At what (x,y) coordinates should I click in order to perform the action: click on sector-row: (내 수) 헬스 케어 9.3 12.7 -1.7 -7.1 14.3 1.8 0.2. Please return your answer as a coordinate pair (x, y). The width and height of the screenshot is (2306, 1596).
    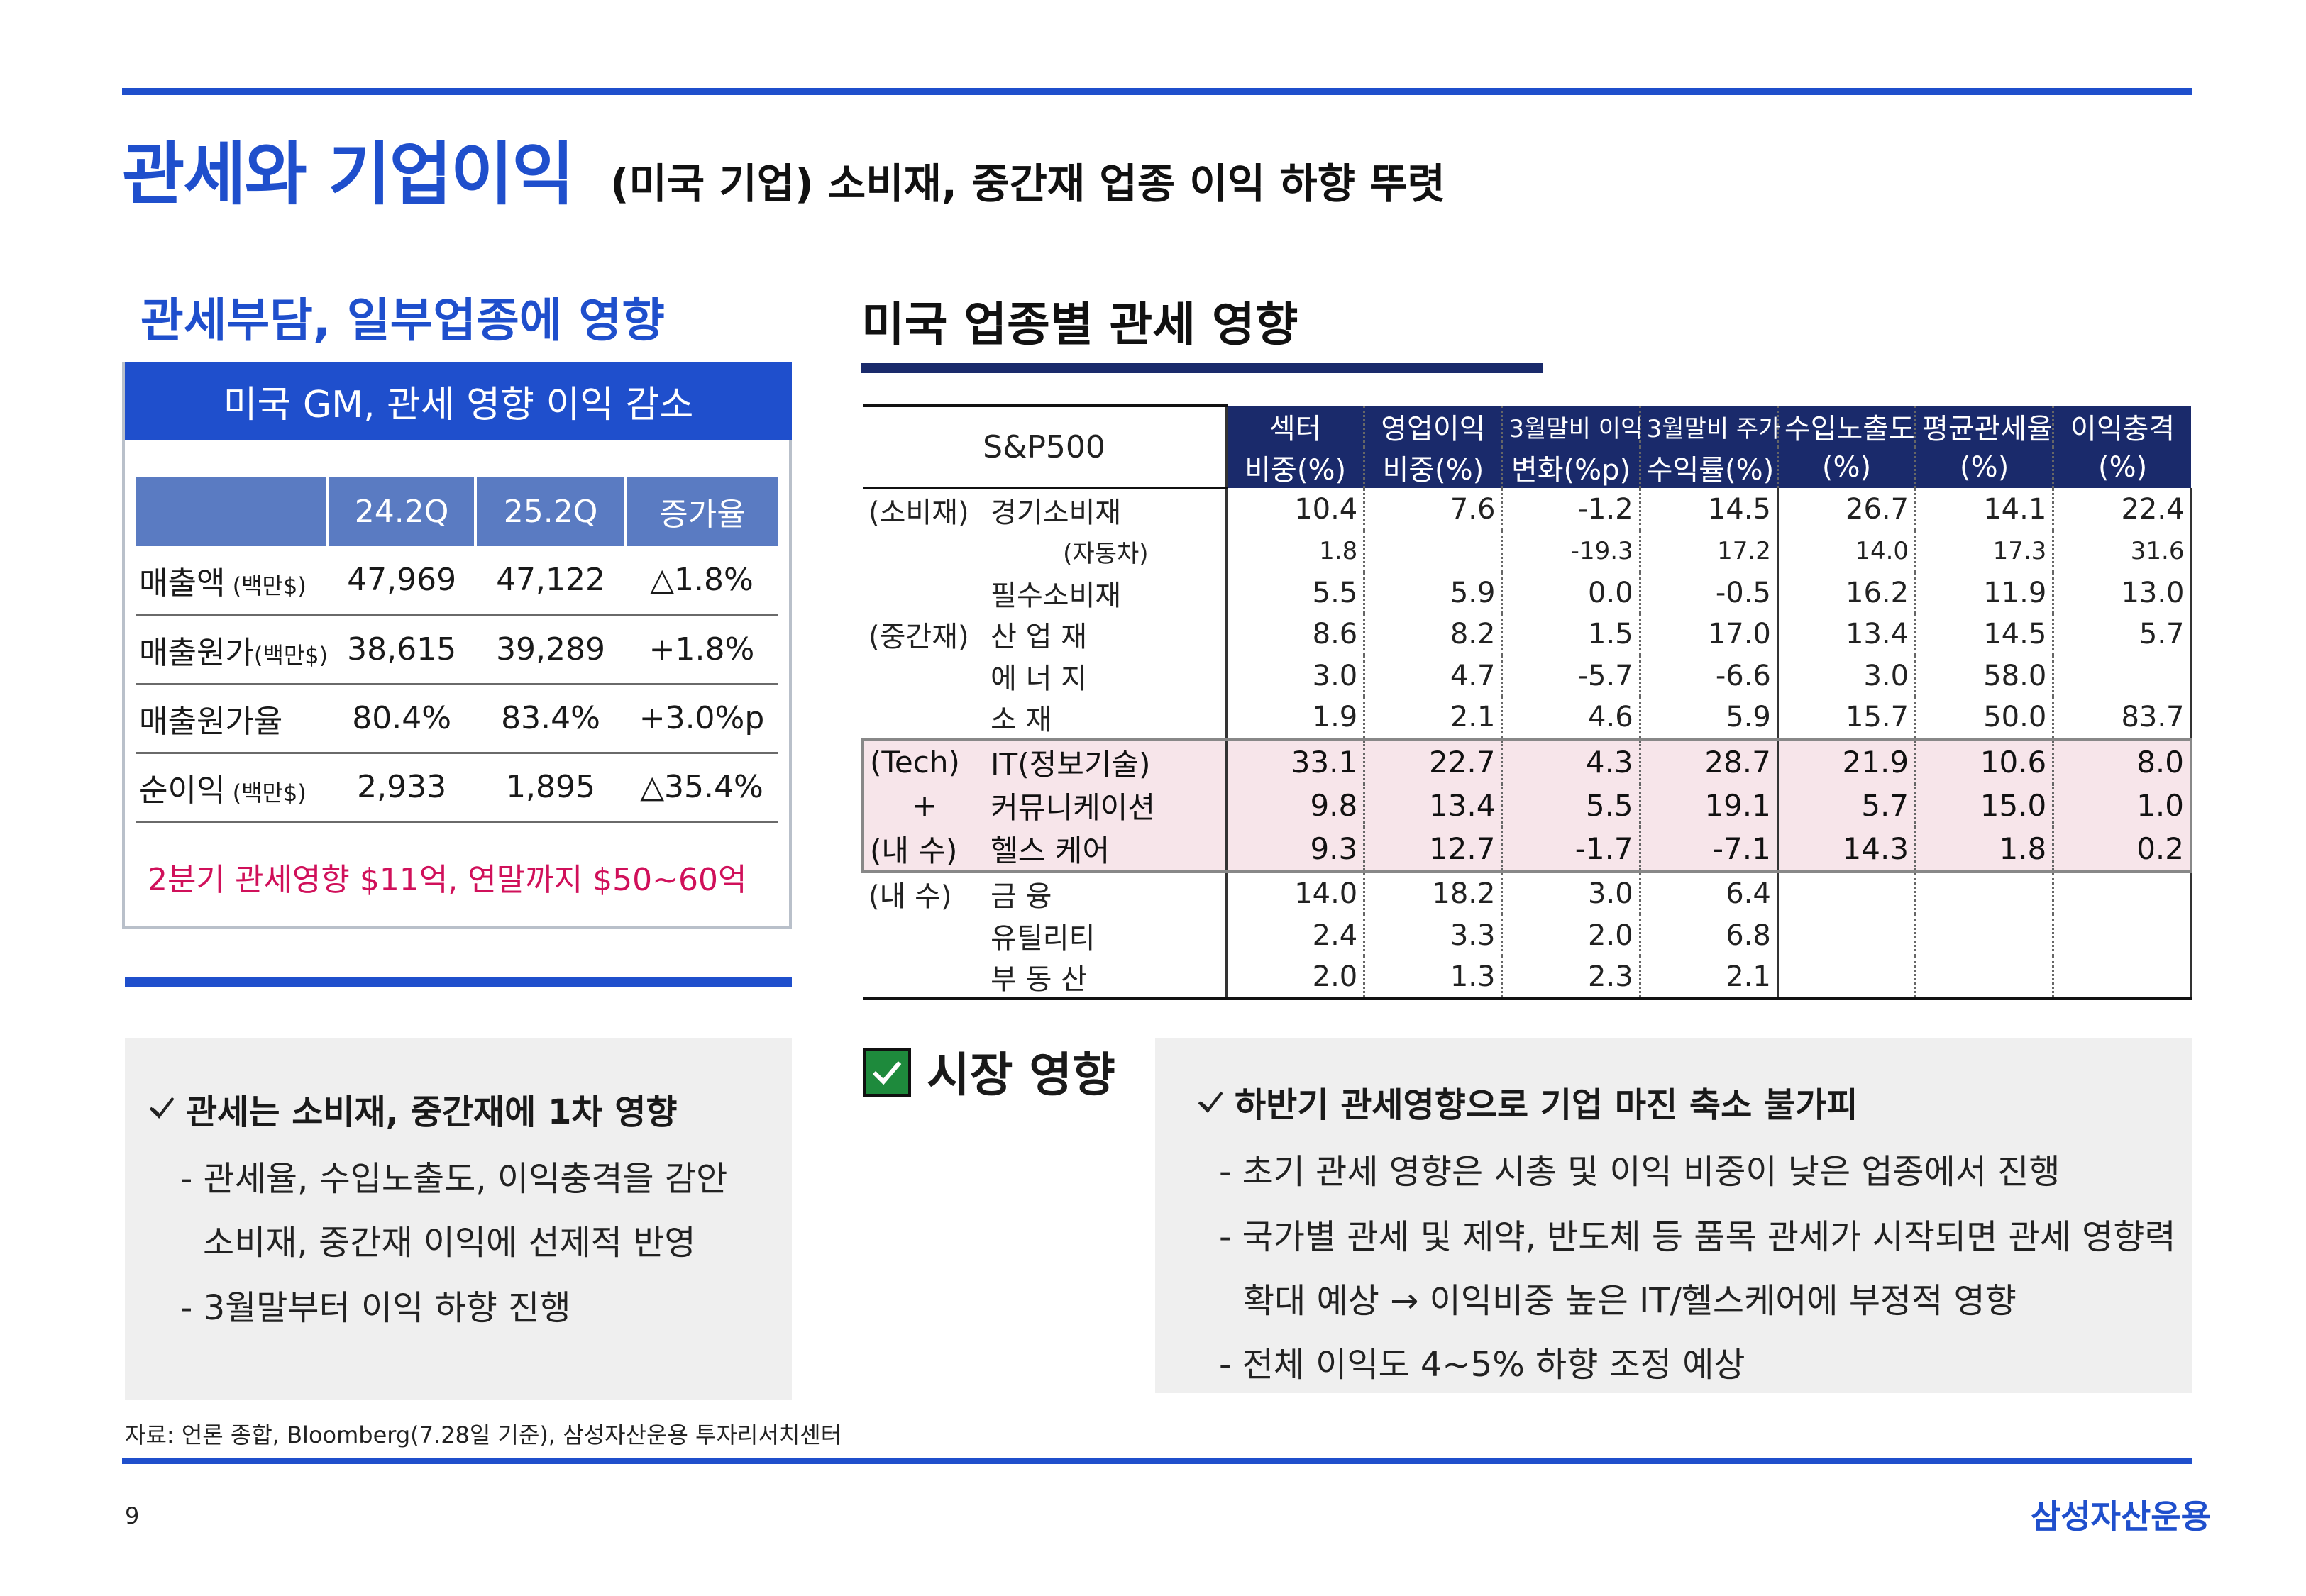
    Looking at the image, I should click on (1527, 851).